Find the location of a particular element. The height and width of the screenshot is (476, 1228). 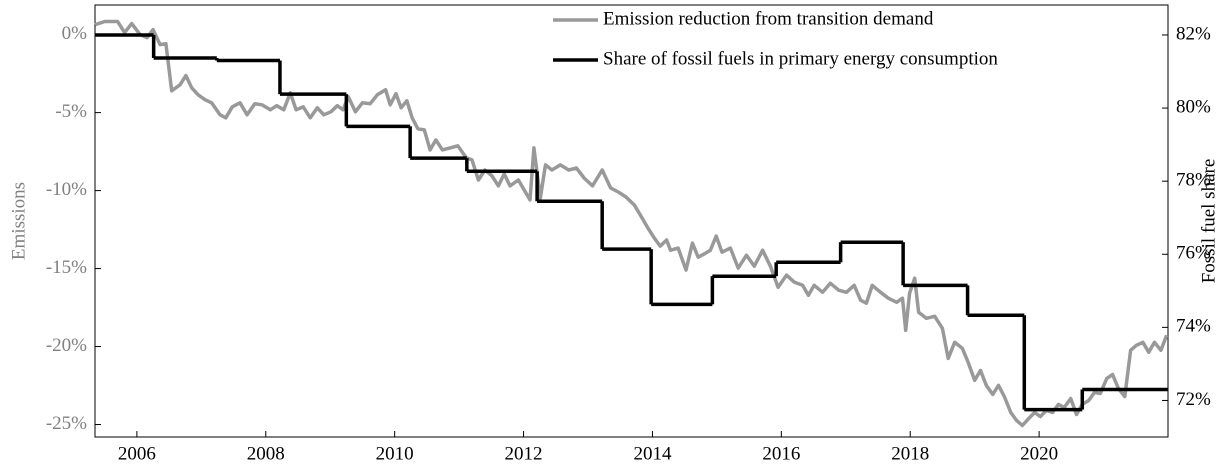

y2-tick-label: 82% is located at coordinates (1193, 33).